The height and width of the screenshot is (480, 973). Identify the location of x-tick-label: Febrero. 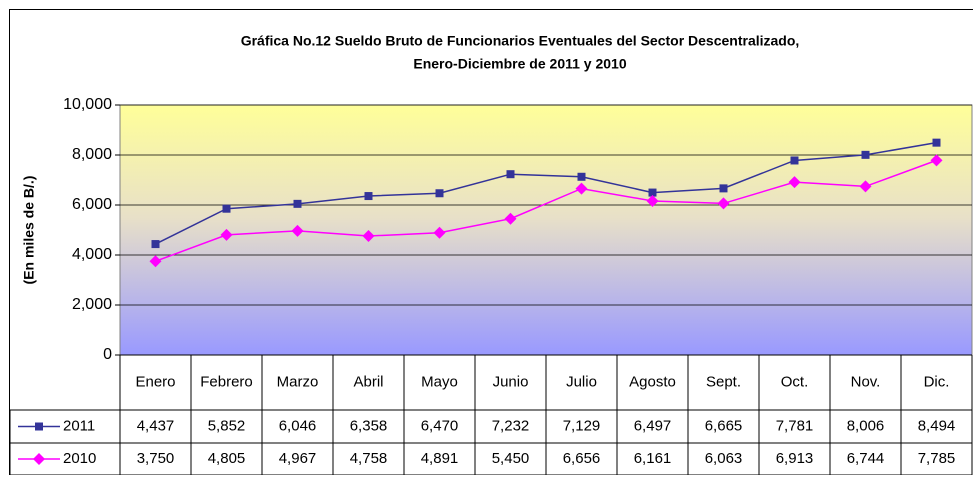
(226, 381).